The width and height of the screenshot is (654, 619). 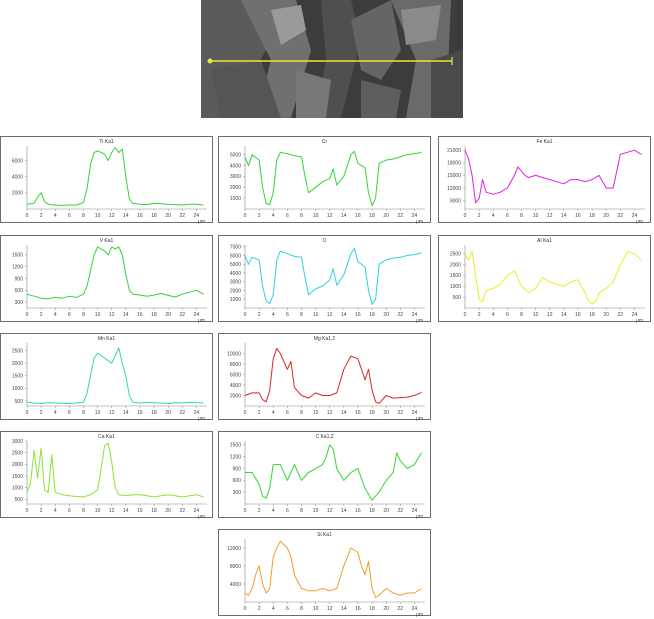 What do you see at coordinates (106, 339) in the screenshot?
I see `chart-title: Mn Ka1` at bounding box center [106, 339].